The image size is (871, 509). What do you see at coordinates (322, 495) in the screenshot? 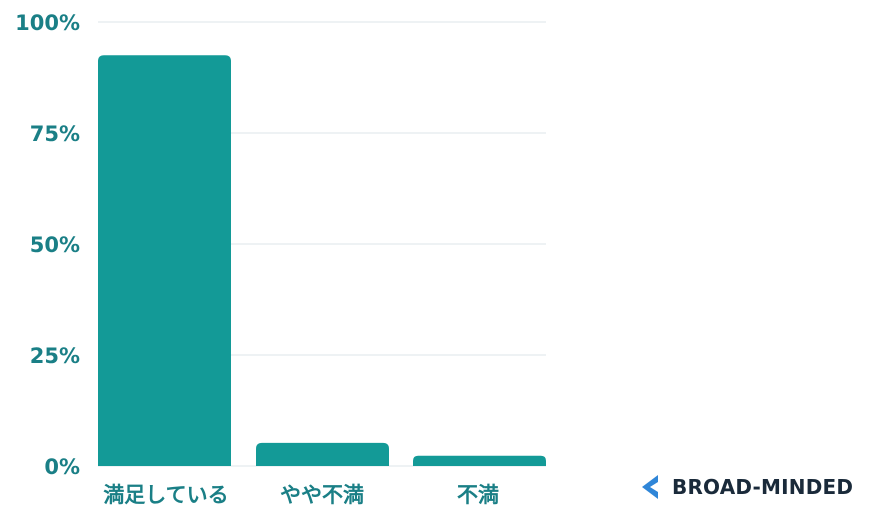
I see `x-category-label: やや不満` at bounding box center [322, 495].